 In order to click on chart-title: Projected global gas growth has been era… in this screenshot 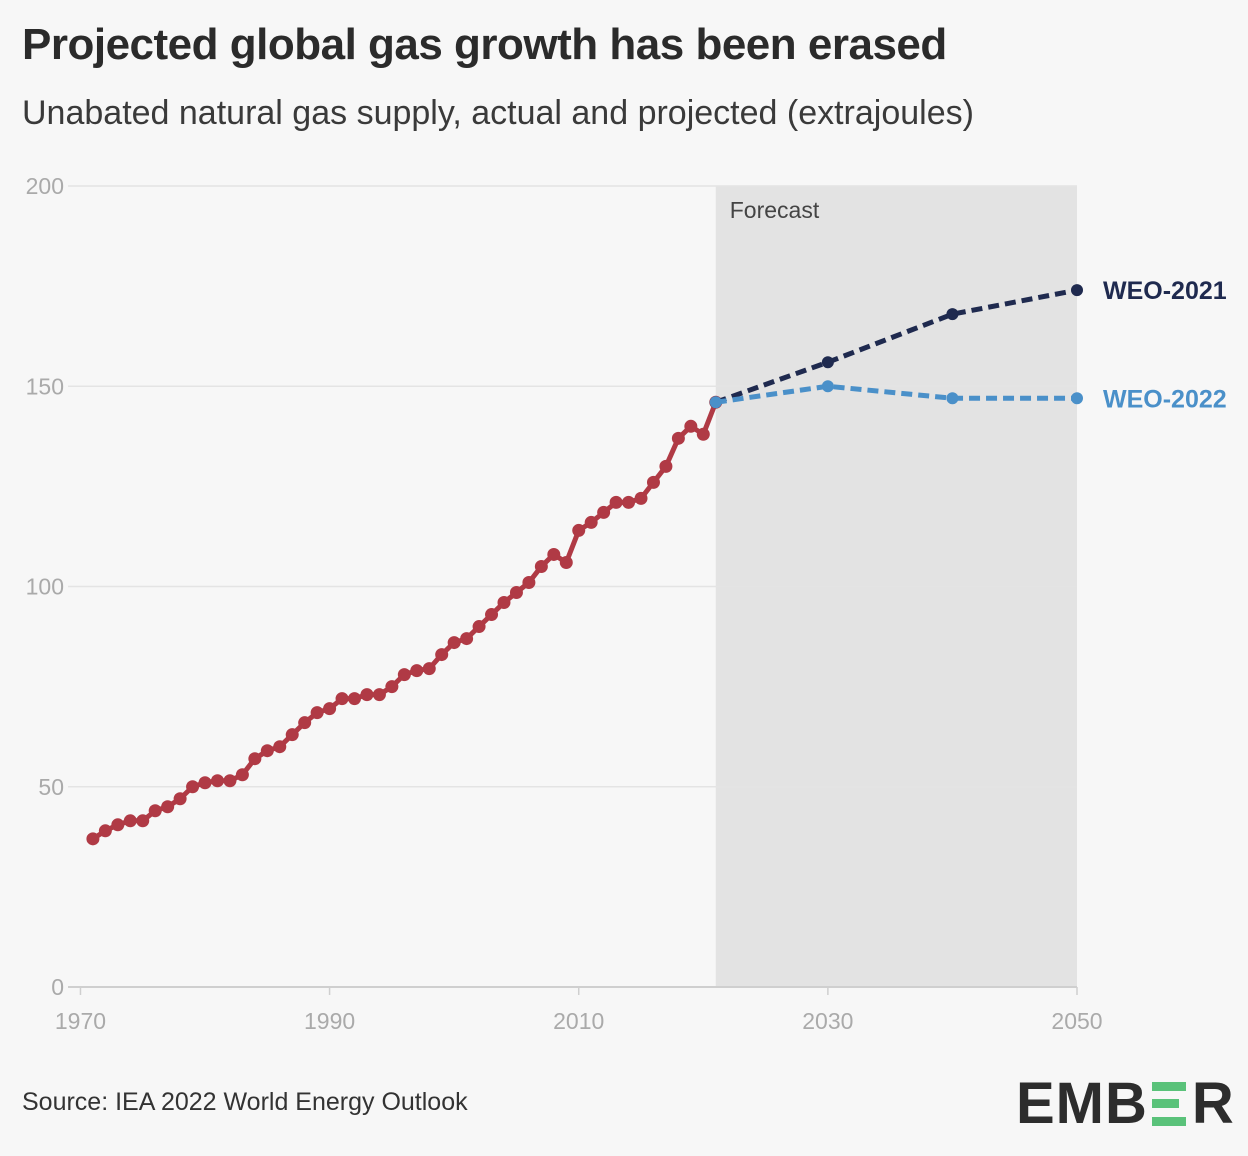, I will do `click(484, 44)`.